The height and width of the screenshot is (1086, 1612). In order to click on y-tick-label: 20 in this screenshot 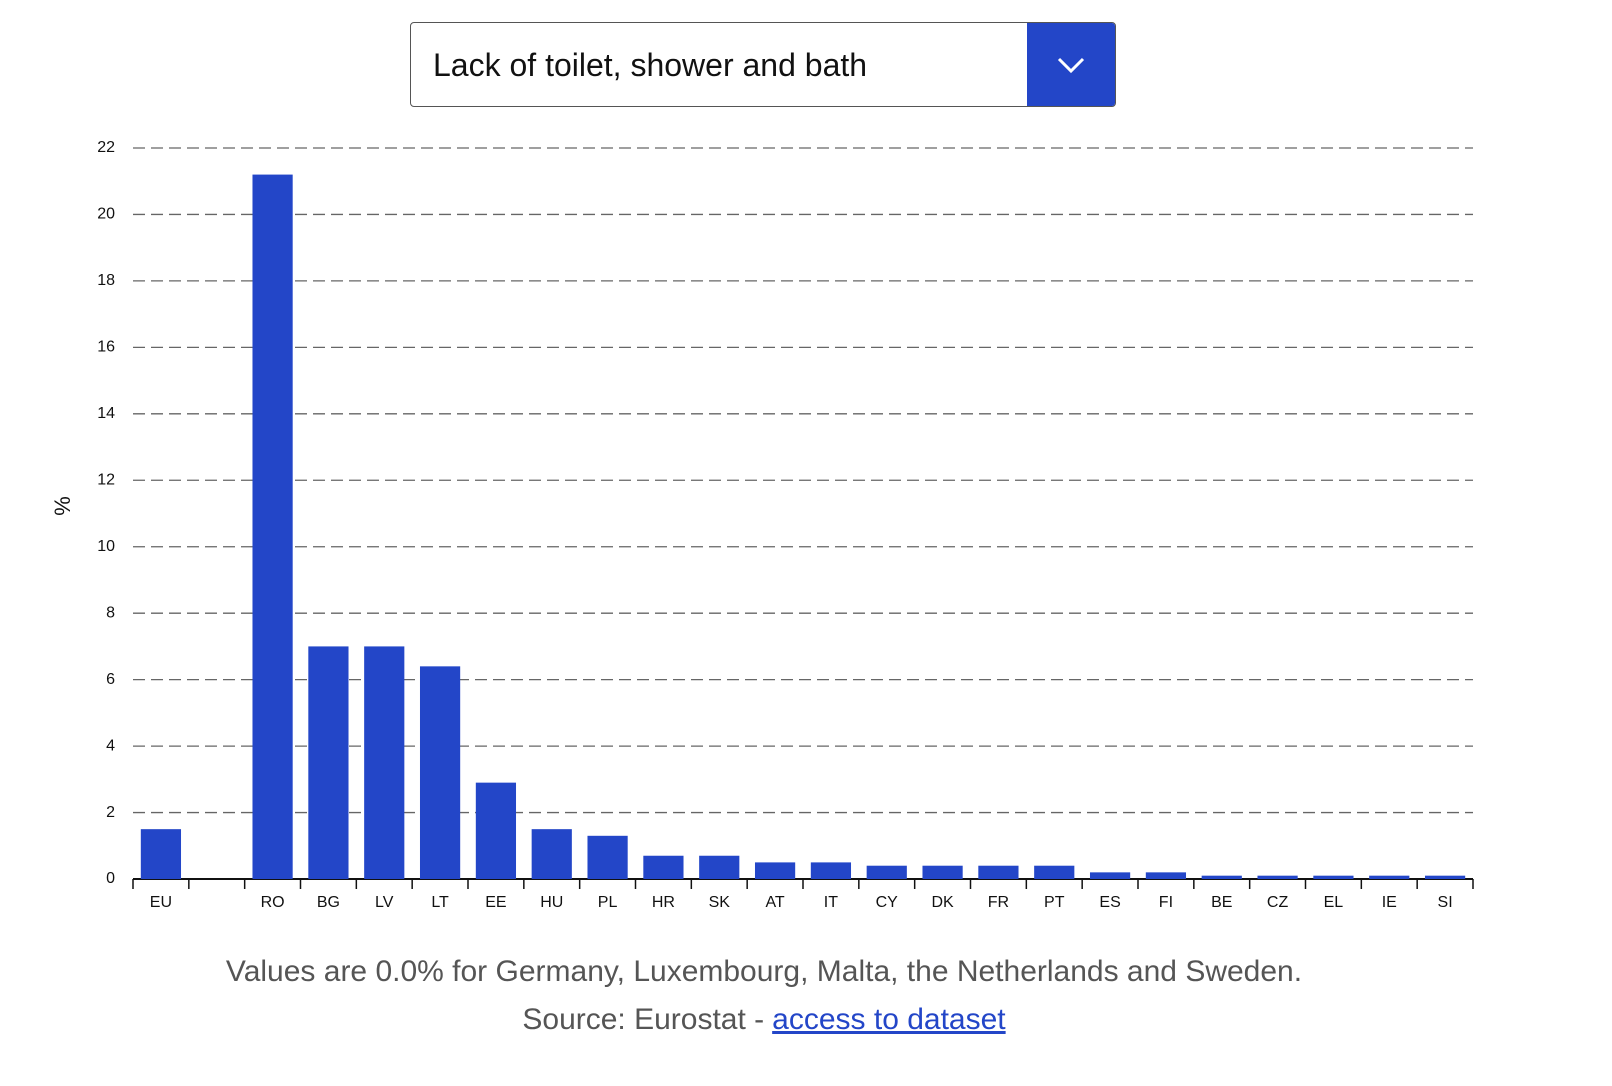, I will do `click(106, 214)`.